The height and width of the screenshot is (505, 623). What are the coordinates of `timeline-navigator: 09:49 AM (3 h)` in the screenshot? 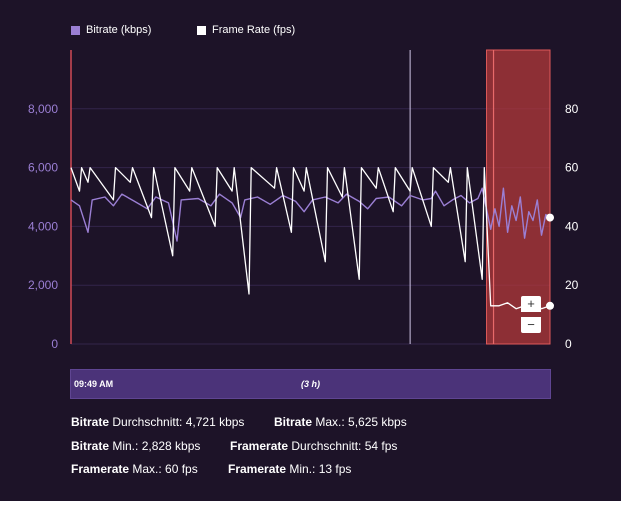 It's located at (310, 384).